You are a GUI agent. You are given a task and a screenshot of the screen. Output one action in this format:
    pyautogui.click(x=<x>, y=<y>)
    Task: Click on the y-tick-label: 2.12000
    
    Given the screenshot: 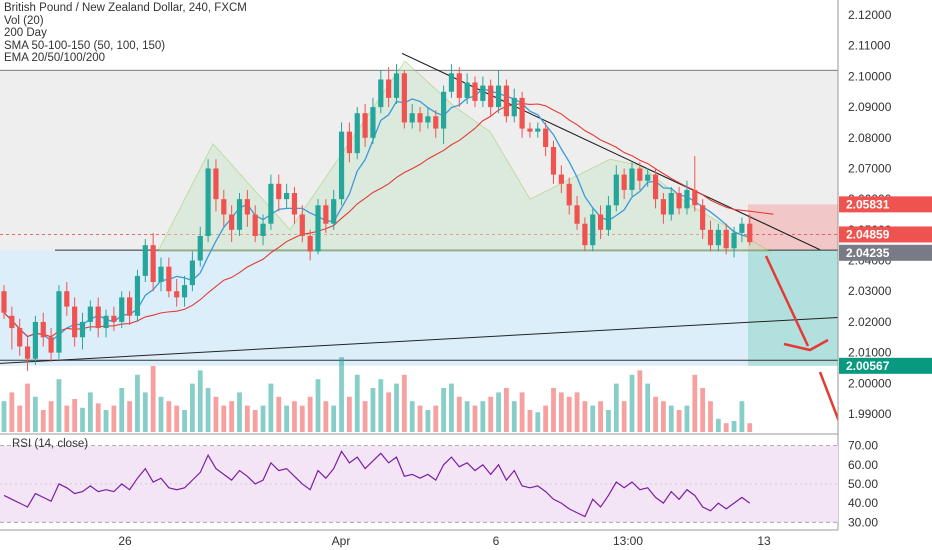 What is the action you would take?
    pyautogui.click(x=870, y=15)
    